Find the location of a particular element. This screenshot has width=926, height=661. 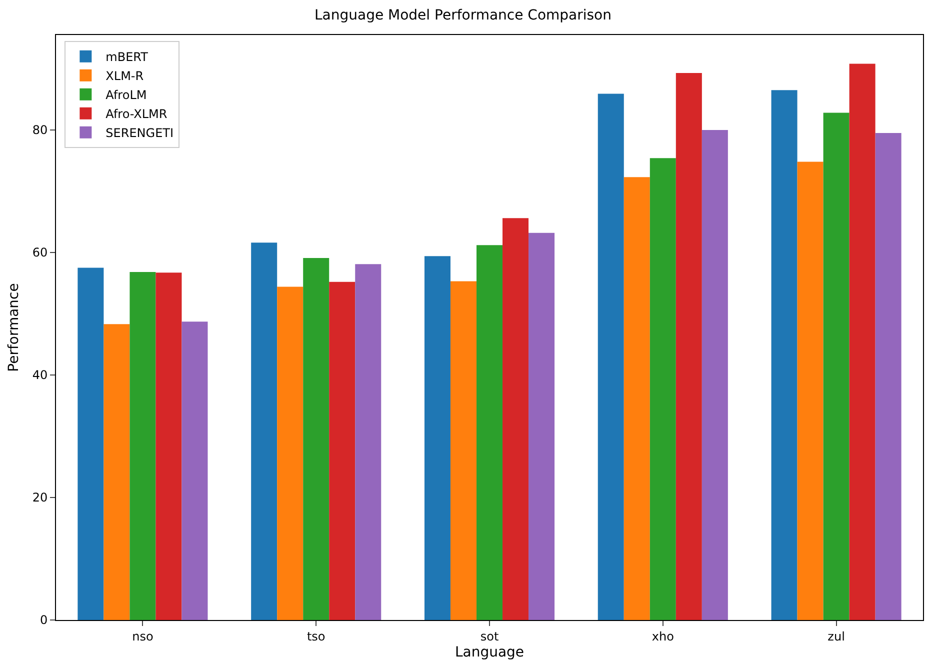

legend-label: mBERT is located at coordinates (127, 57).